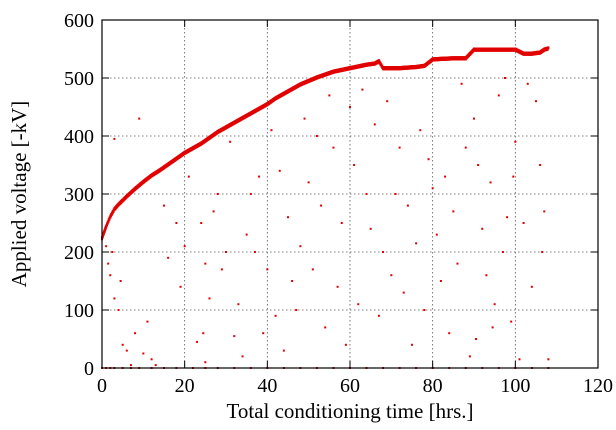  What do you see at coordinates (19, 194) in the screenshot?
I see `y-axis-label: Applied voltage [-kV]` at bounding box center [19, 194].